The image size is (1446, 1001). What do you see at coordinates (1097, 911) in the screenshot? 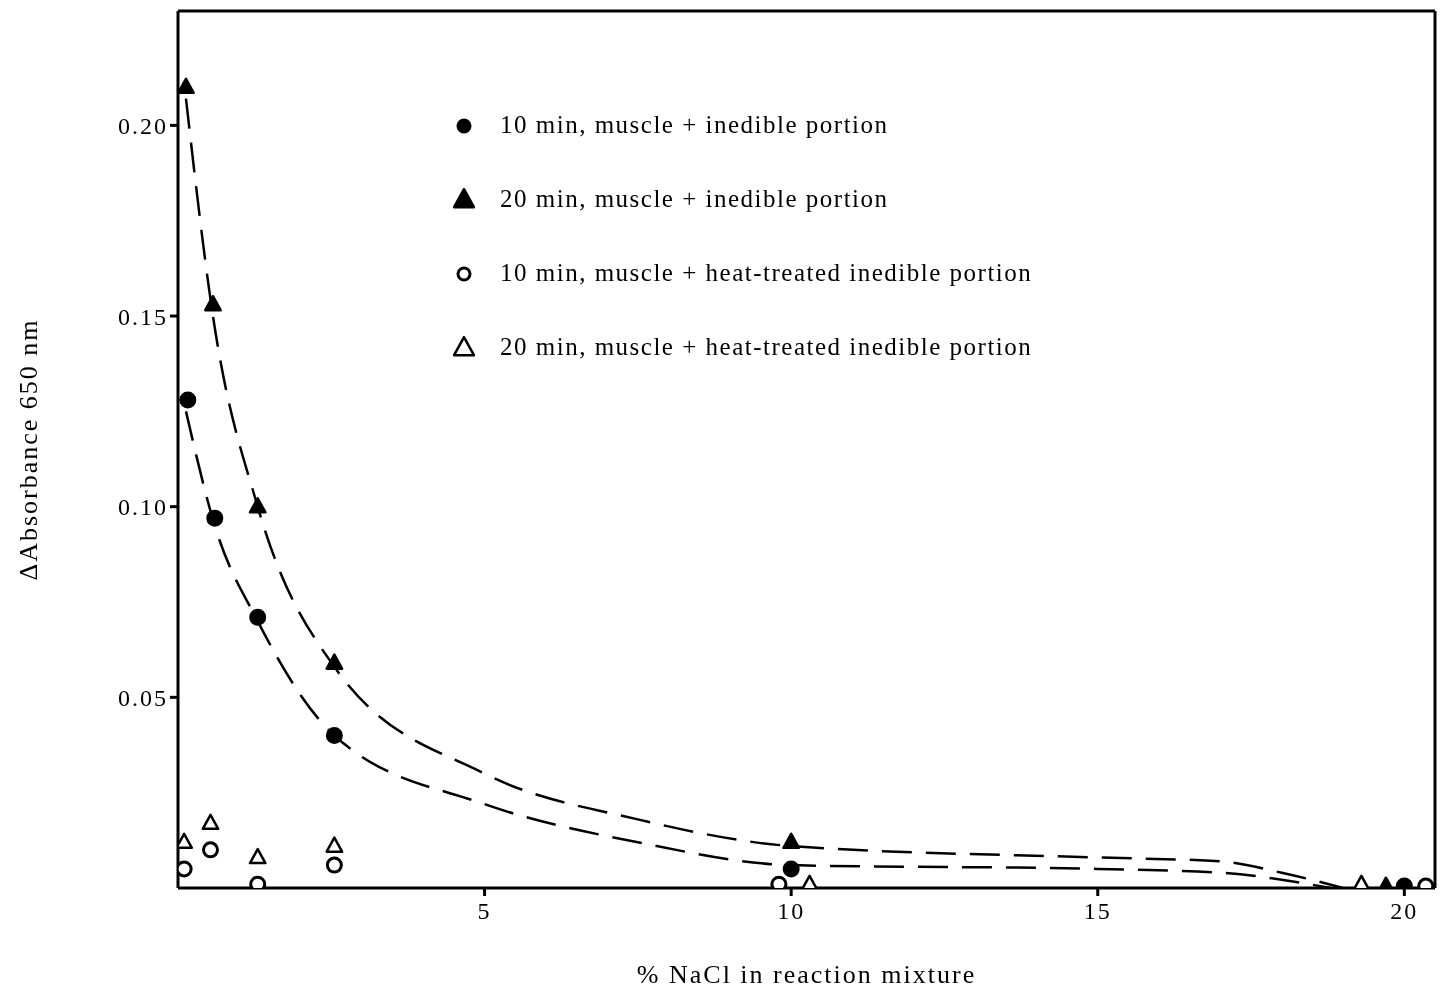
I see `x-tick-label: 15` at bounding box center [1097, 911].